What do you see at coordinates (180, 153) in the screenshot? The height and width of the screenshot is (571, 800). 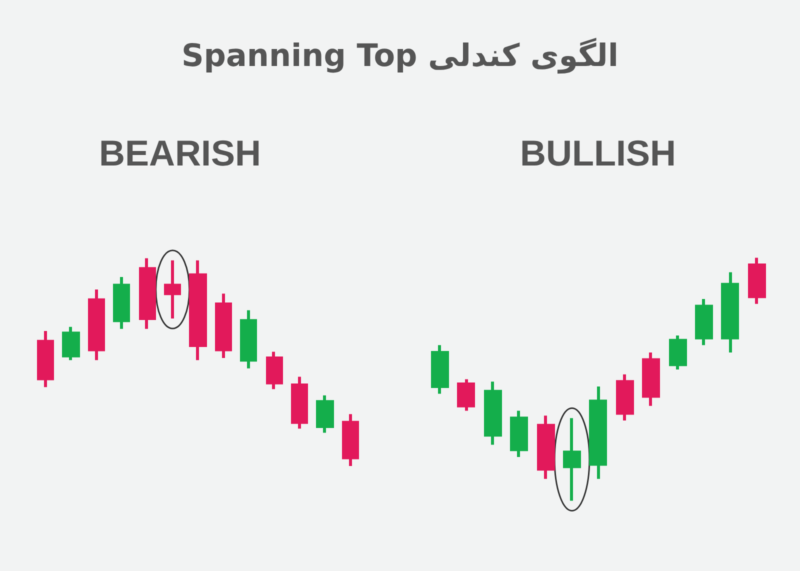 I see `chart-title: BEARISH` at bounding box center [180, 153].